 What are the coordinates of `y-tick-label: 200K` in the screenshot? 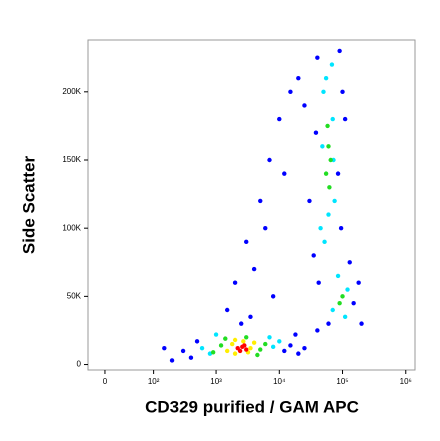 It's located at (71, 91).